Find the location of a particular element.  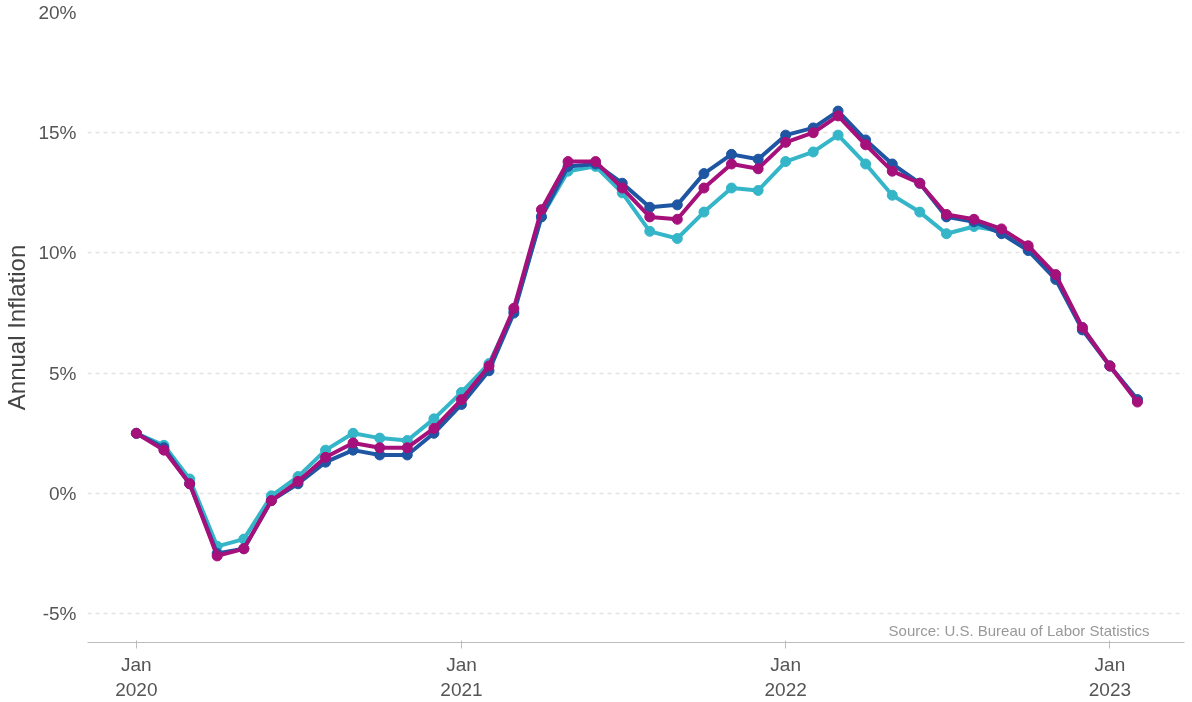

y-tick-label: -5% is located at coordinates (59, 614).